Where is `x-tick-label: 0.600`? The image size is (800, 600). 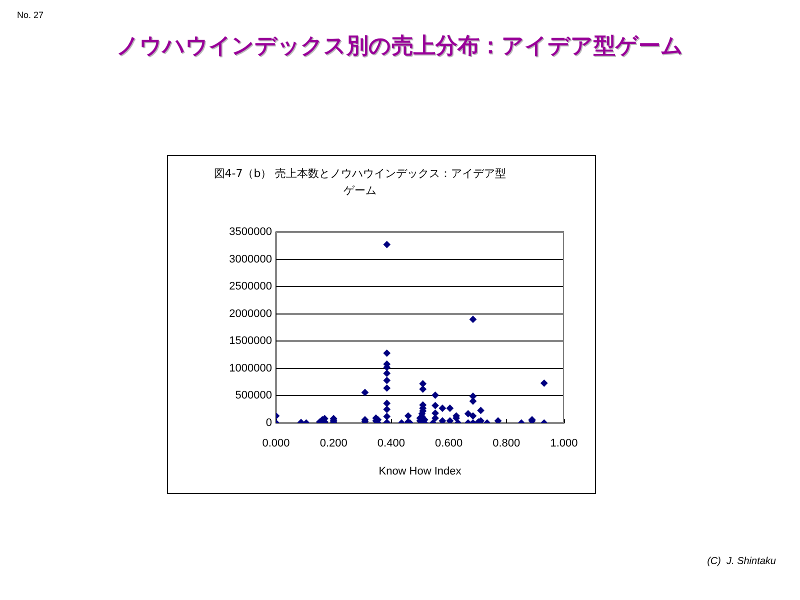
x-tick-label: 0.600 is located at coordinates (449, 444).